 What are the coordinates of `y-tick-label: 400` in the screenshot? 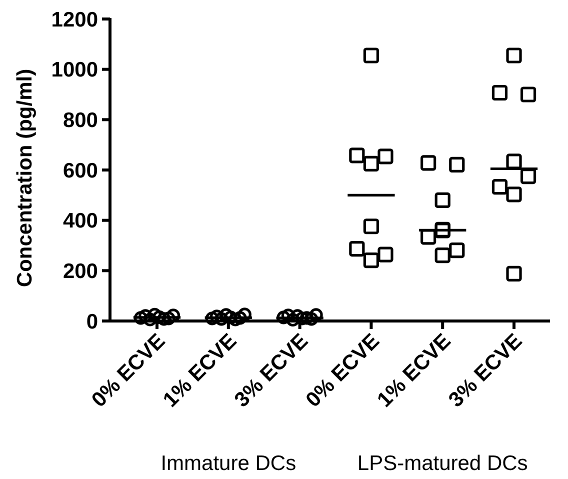 It's located at (80, 221).